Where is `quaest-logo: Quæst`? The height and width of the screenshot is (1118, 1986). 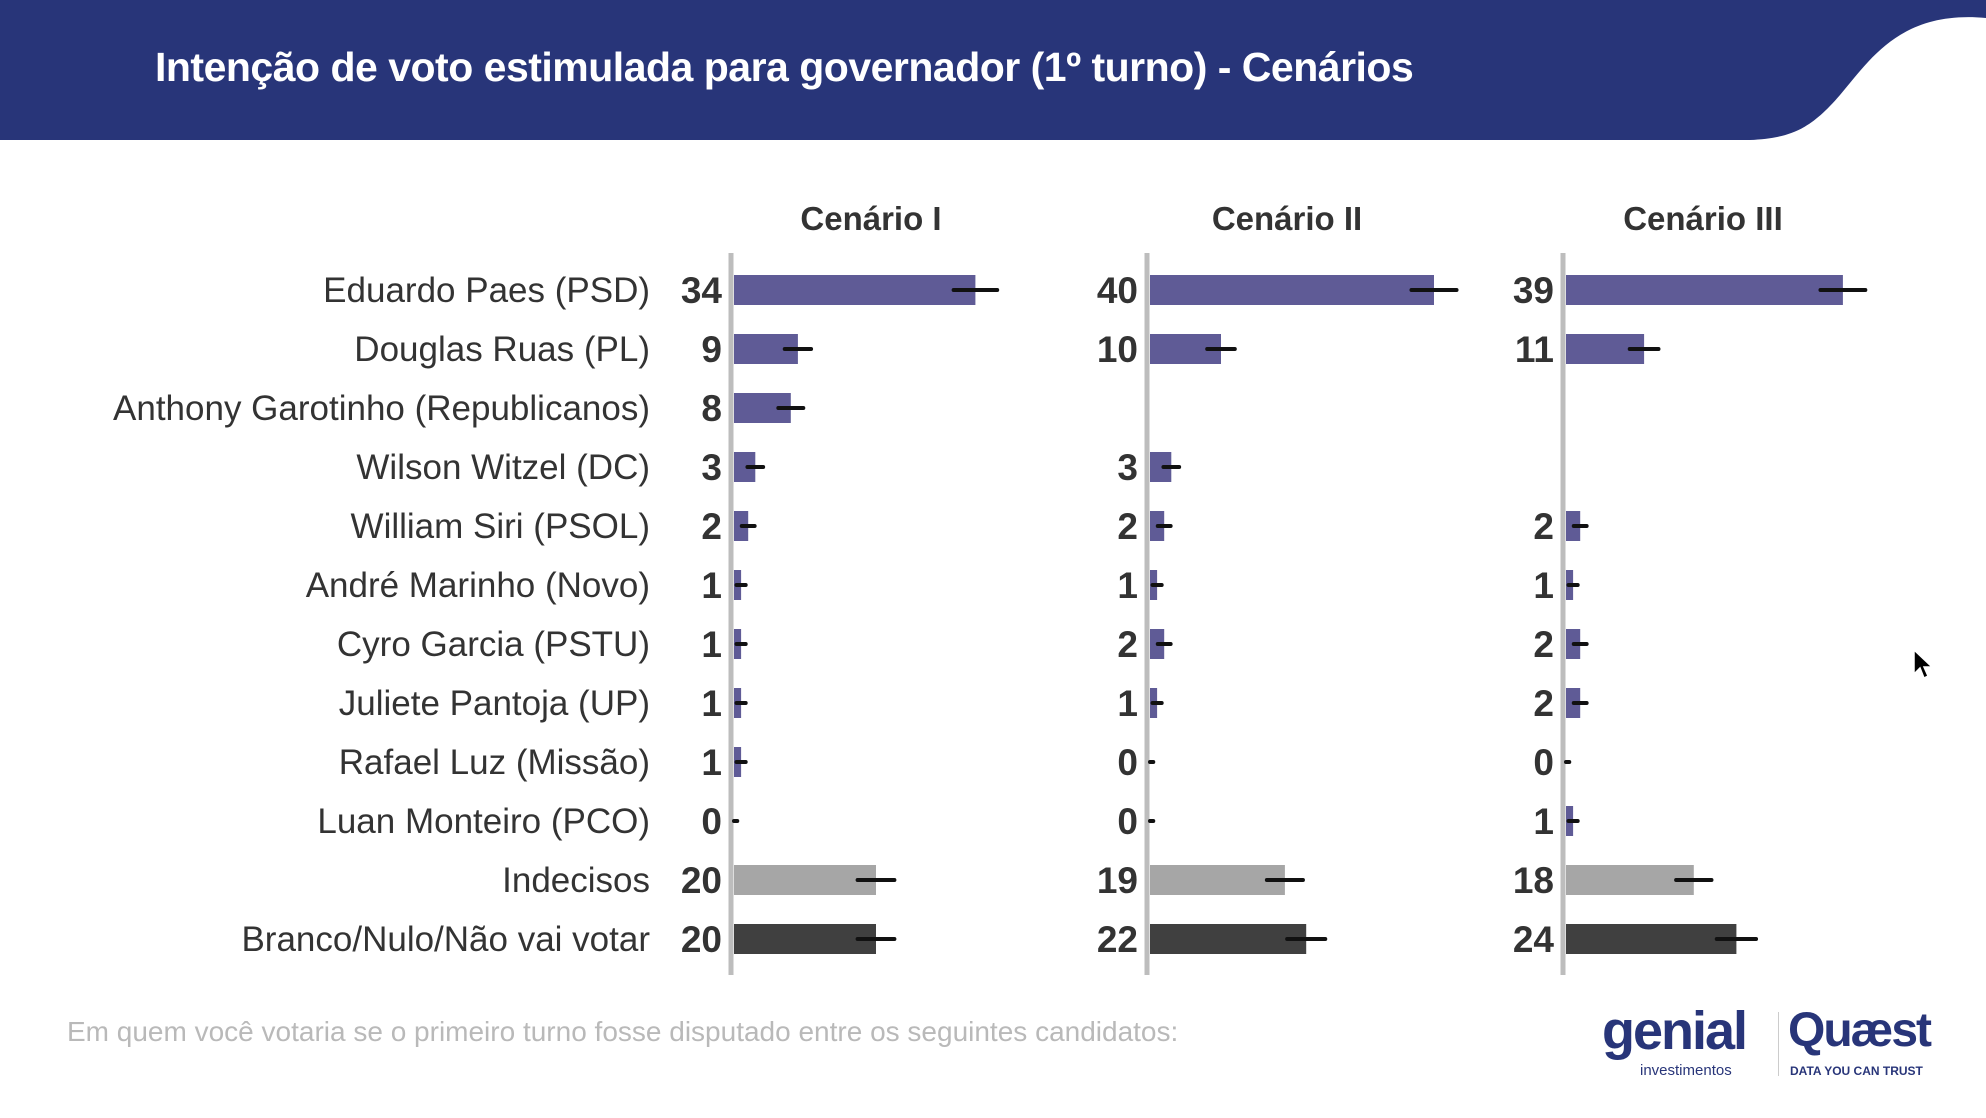 quaest-logo: Quæst is located at coordinates (1860, 1030).